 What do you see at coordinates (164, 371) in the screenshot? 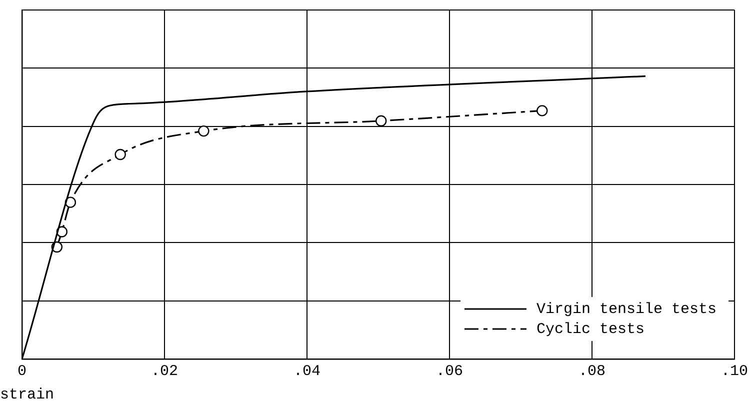
I see `x-tick-label: .02` at bounding box center [164, 371].